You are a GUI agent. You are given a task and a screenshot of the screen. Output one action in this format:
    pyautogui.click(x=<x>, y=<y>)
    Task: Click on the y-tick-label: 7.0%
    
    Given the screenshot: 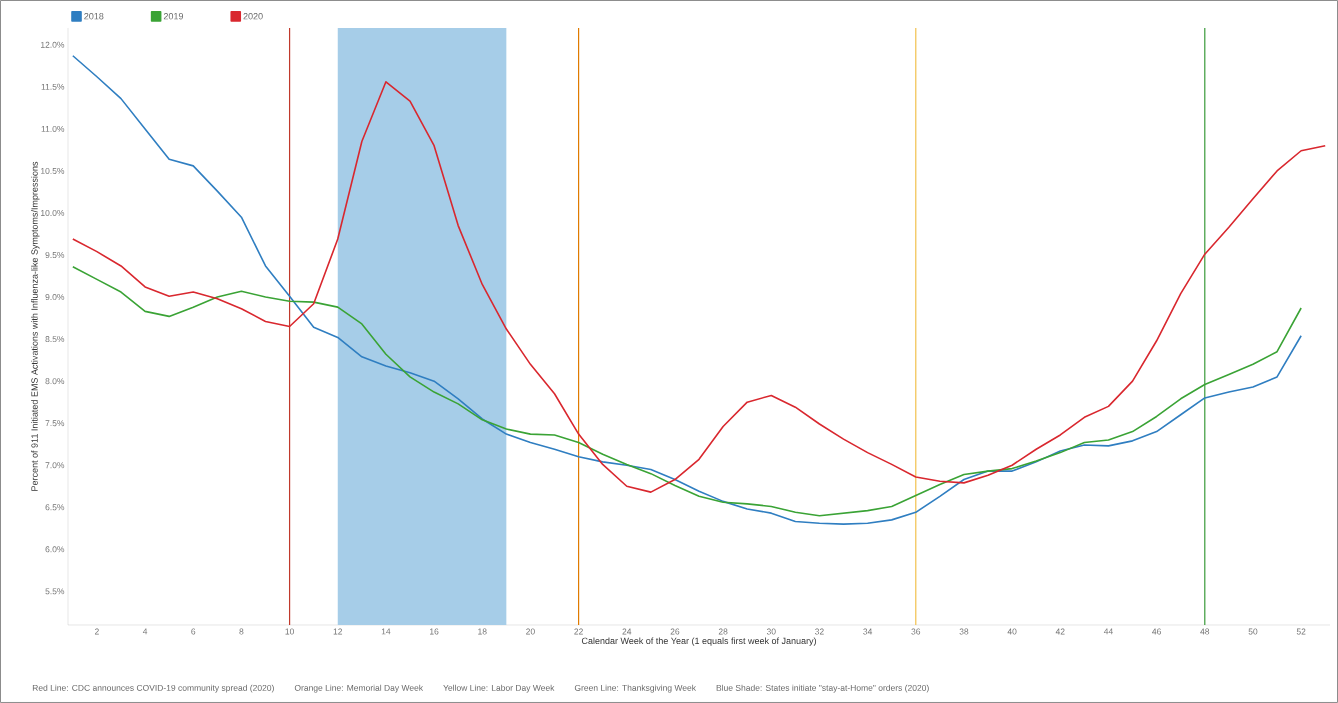 What is the action you would take?
    pyautogui.click(x=55, y=465)
    